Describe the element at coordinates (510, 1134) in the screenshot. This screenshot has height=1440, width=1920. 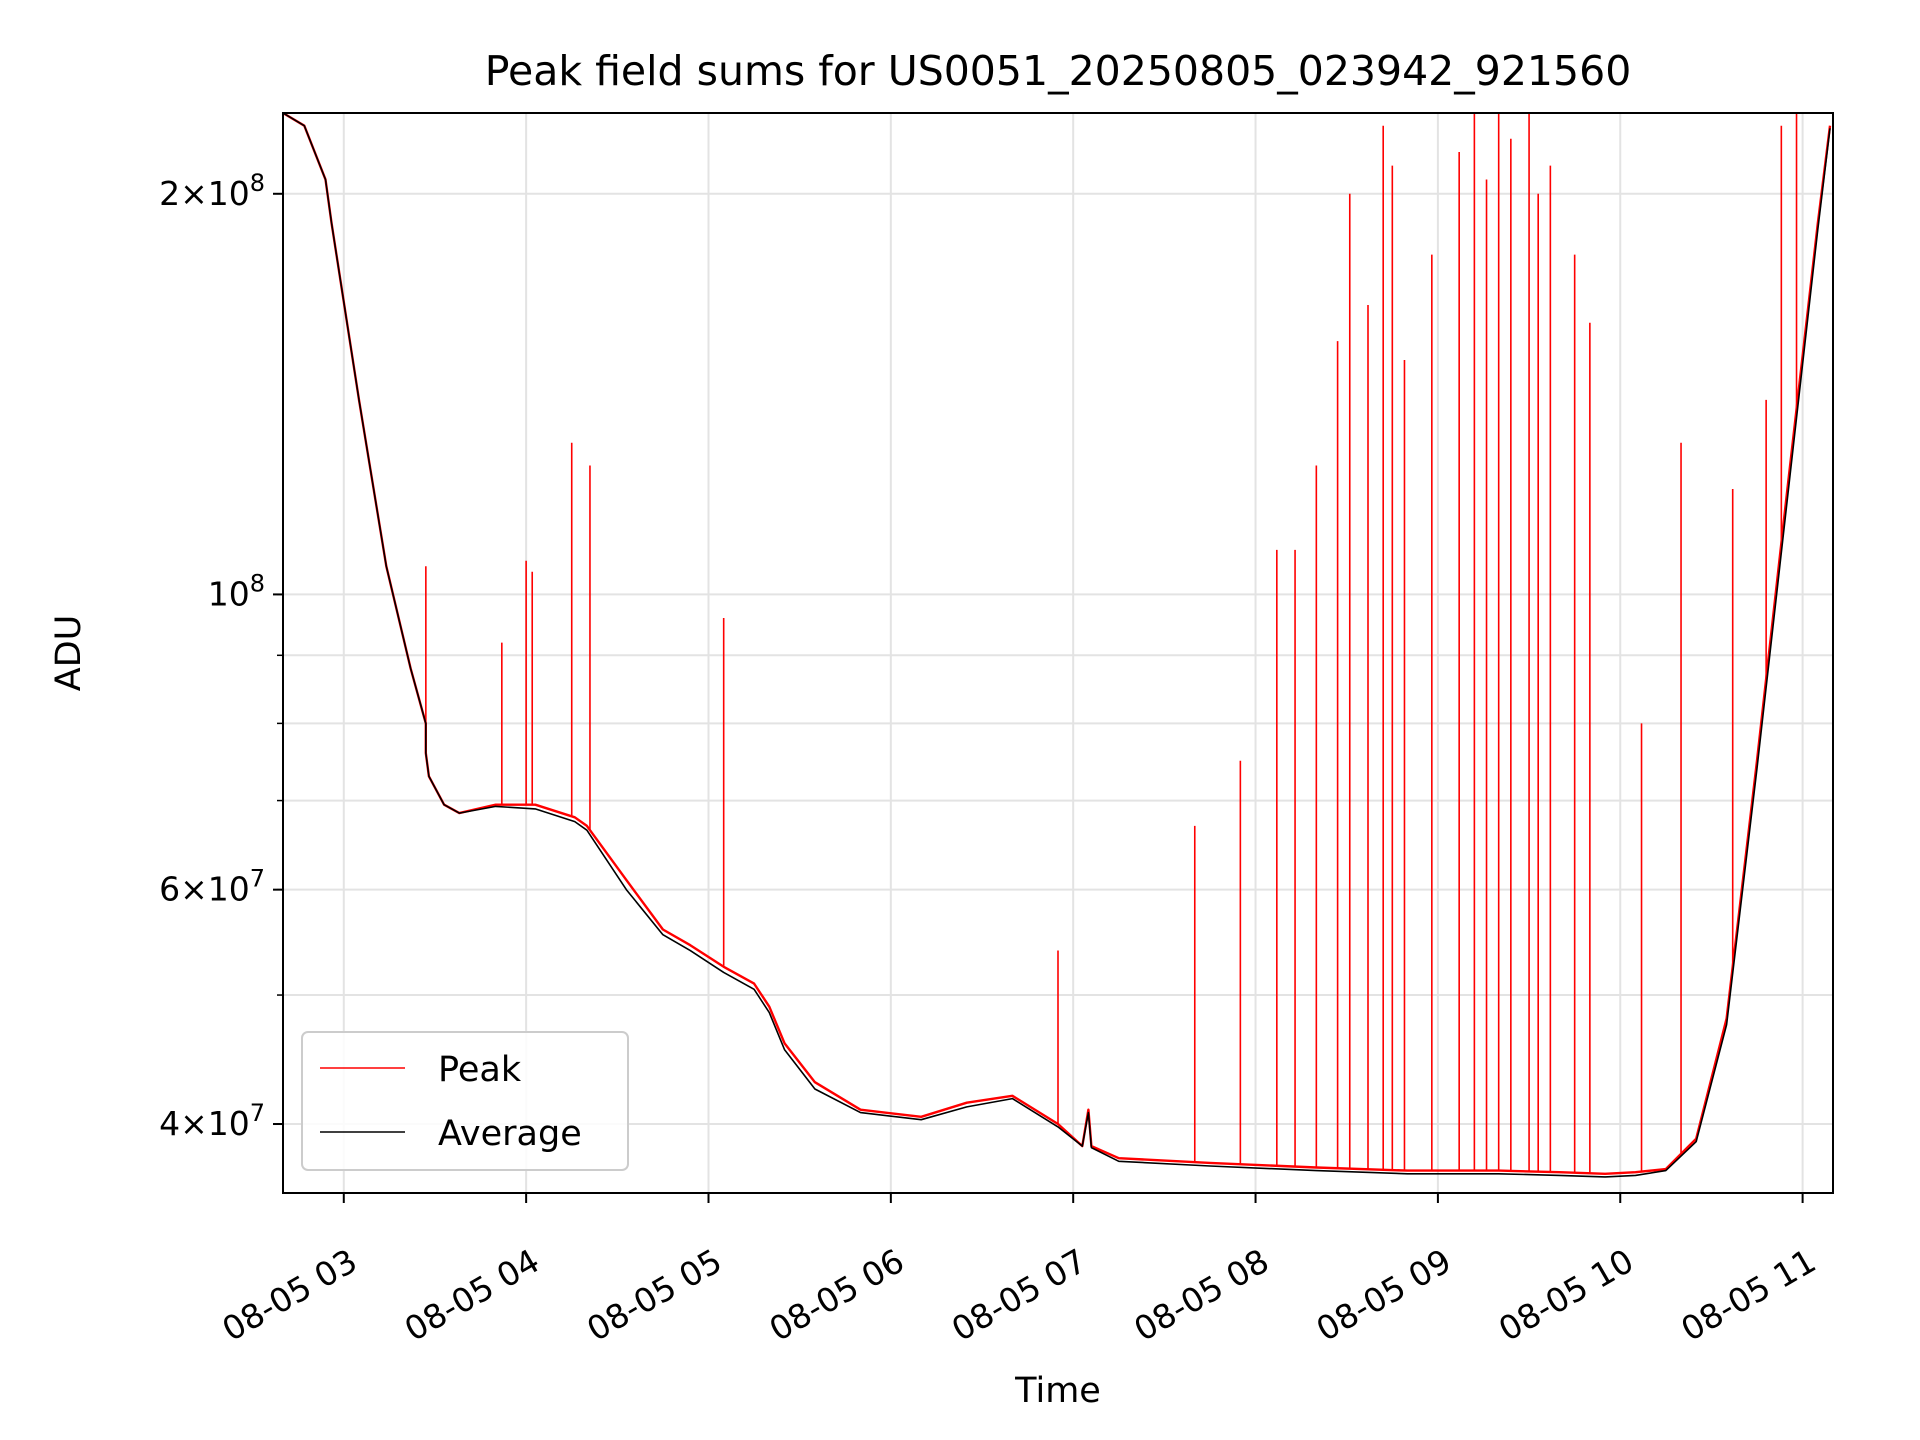
I see `legend-label-average: Average` at that location.